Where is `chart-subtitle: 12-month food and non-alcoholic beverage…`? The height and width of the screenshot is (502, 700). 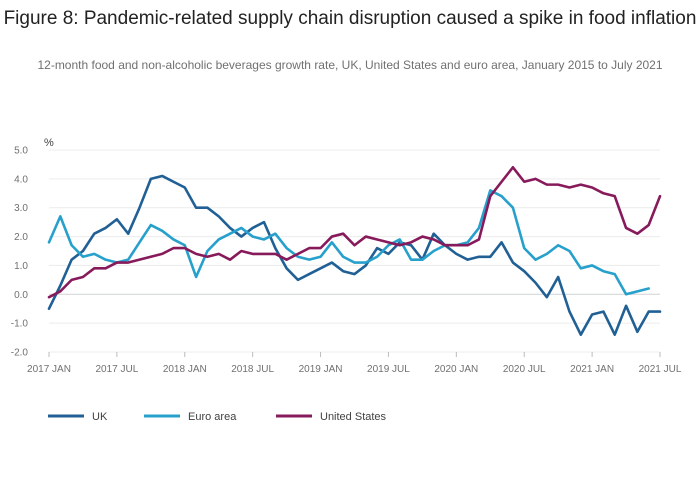
chart-subtitle: 12-month food and non-alcoholic beverage… is located at coordinates (350, 65).